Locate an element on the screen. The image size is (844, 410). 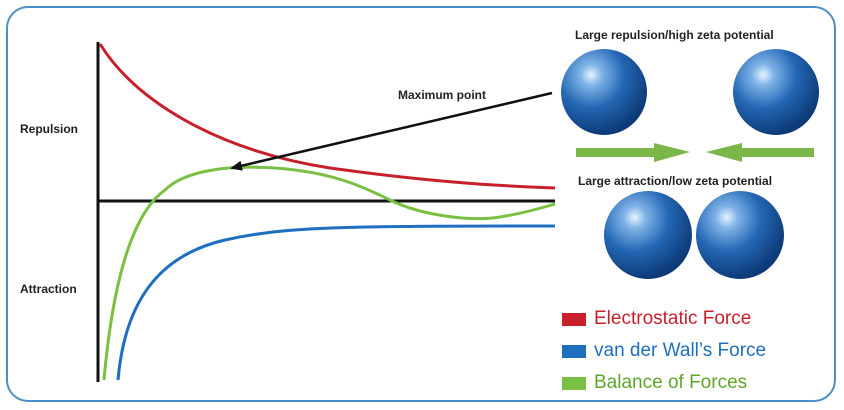
maximum-point-label: Maximum point is located at coordinates (442, 95).